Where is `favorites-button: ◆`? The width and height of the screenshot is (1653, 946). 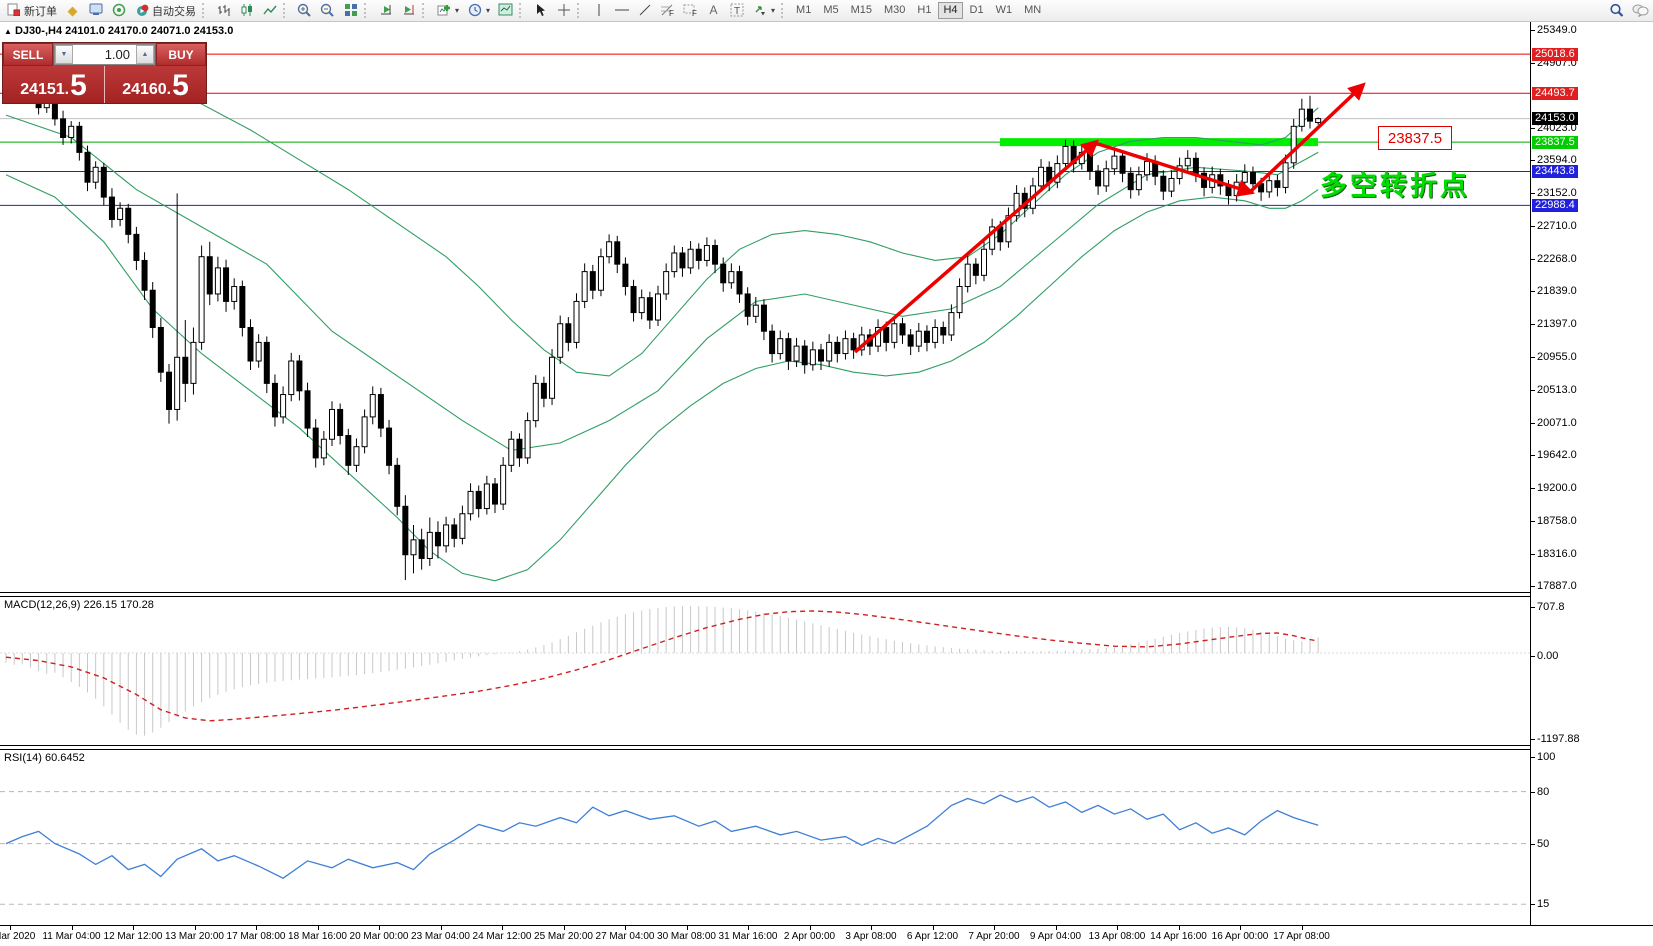 favorites-button: ◆ is located at coordinates (72, 10).